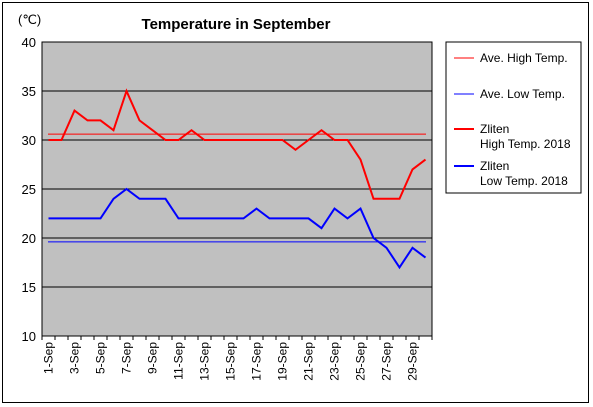 Image resolution: width=593 pixels, height=407 pixels. Describe the element at coordinates (524, 58) in the screenshot. I see `legend-label: Ave. High Temp.` at that location.